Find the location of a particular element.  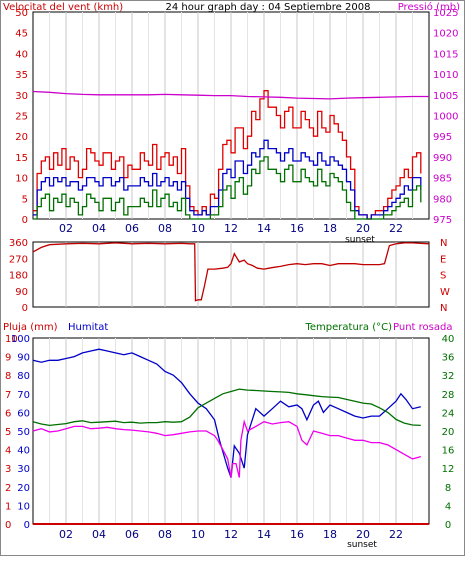

wind-y-tick-label: 45 is located at coordinates (21, 34).